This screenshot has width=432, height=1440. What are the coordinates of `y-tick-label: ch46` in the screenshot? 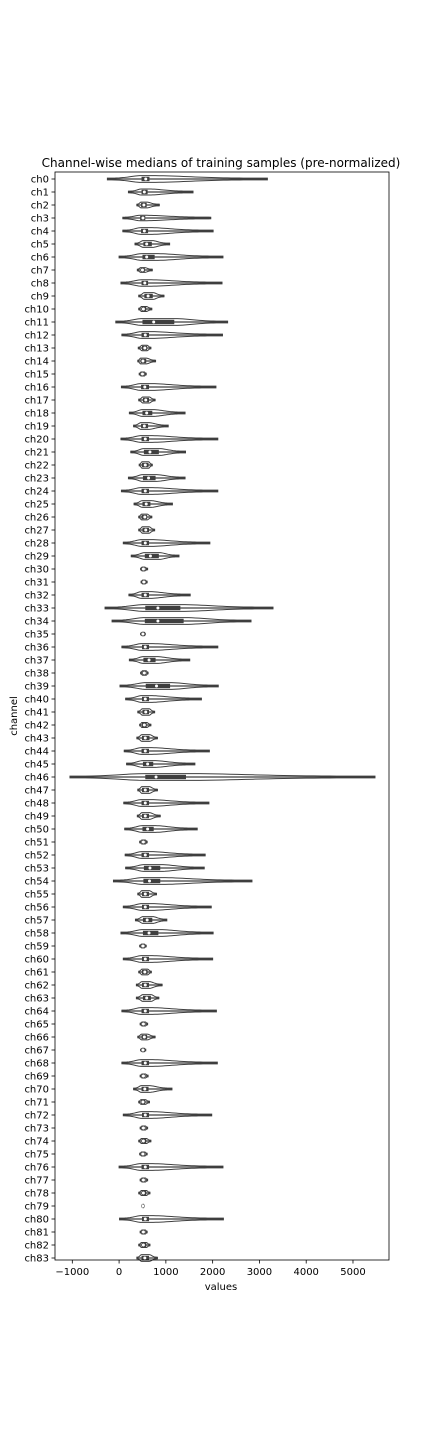 It's located at (36, 778).